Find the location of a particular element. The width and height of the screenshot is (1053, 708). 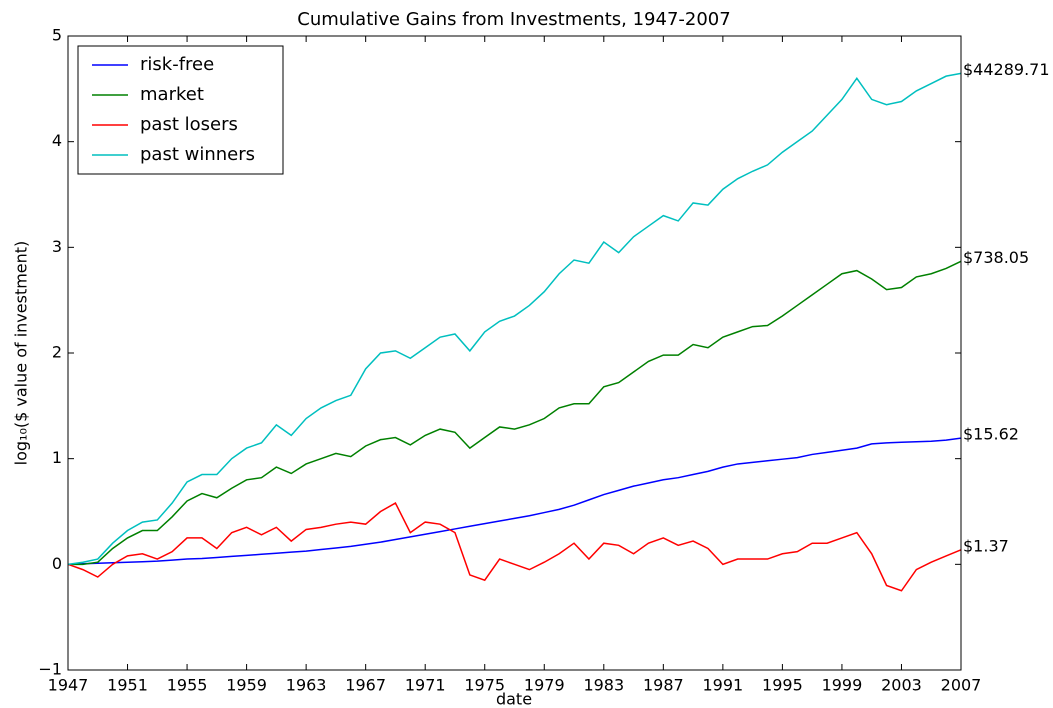

x-tick-label: 1999 is located at coordinates (842, 685).